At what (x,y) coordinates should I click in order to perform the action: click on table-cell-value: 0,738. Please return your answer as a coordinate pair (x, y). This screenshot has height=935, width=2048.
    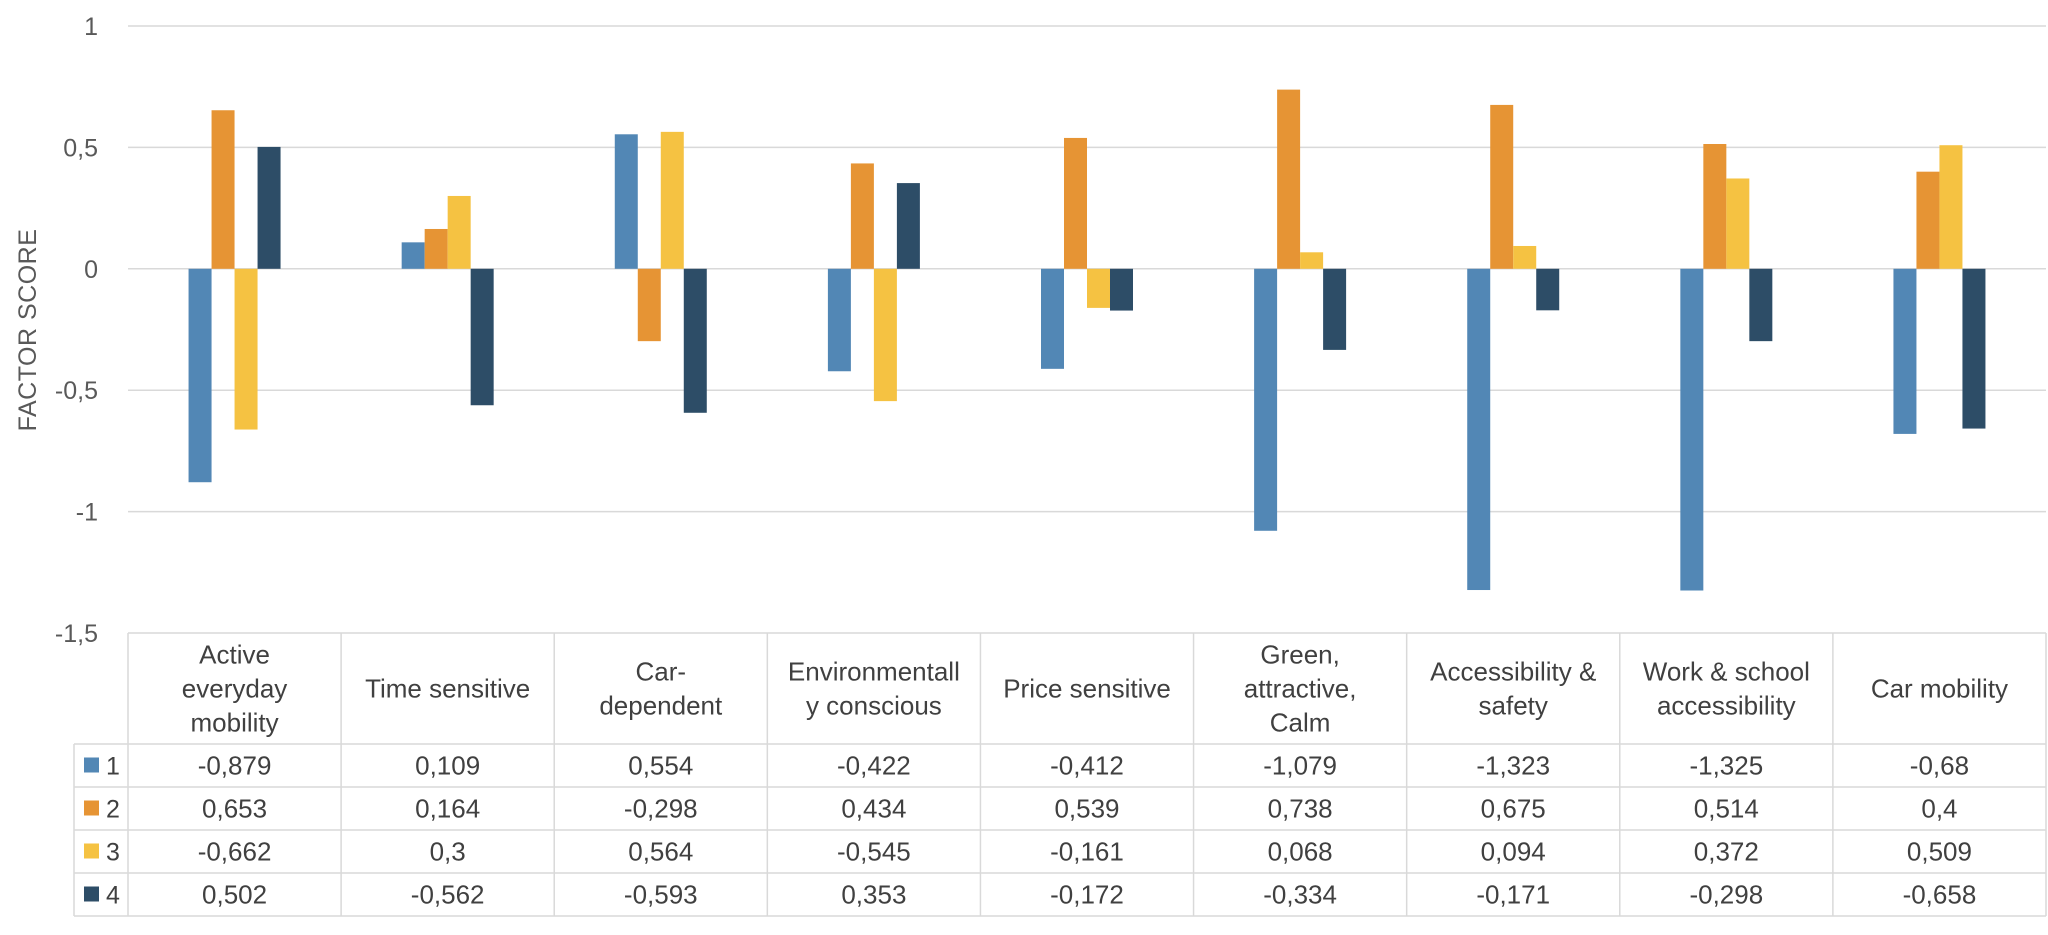
    Looking at the image, I should click on (1300, 809).